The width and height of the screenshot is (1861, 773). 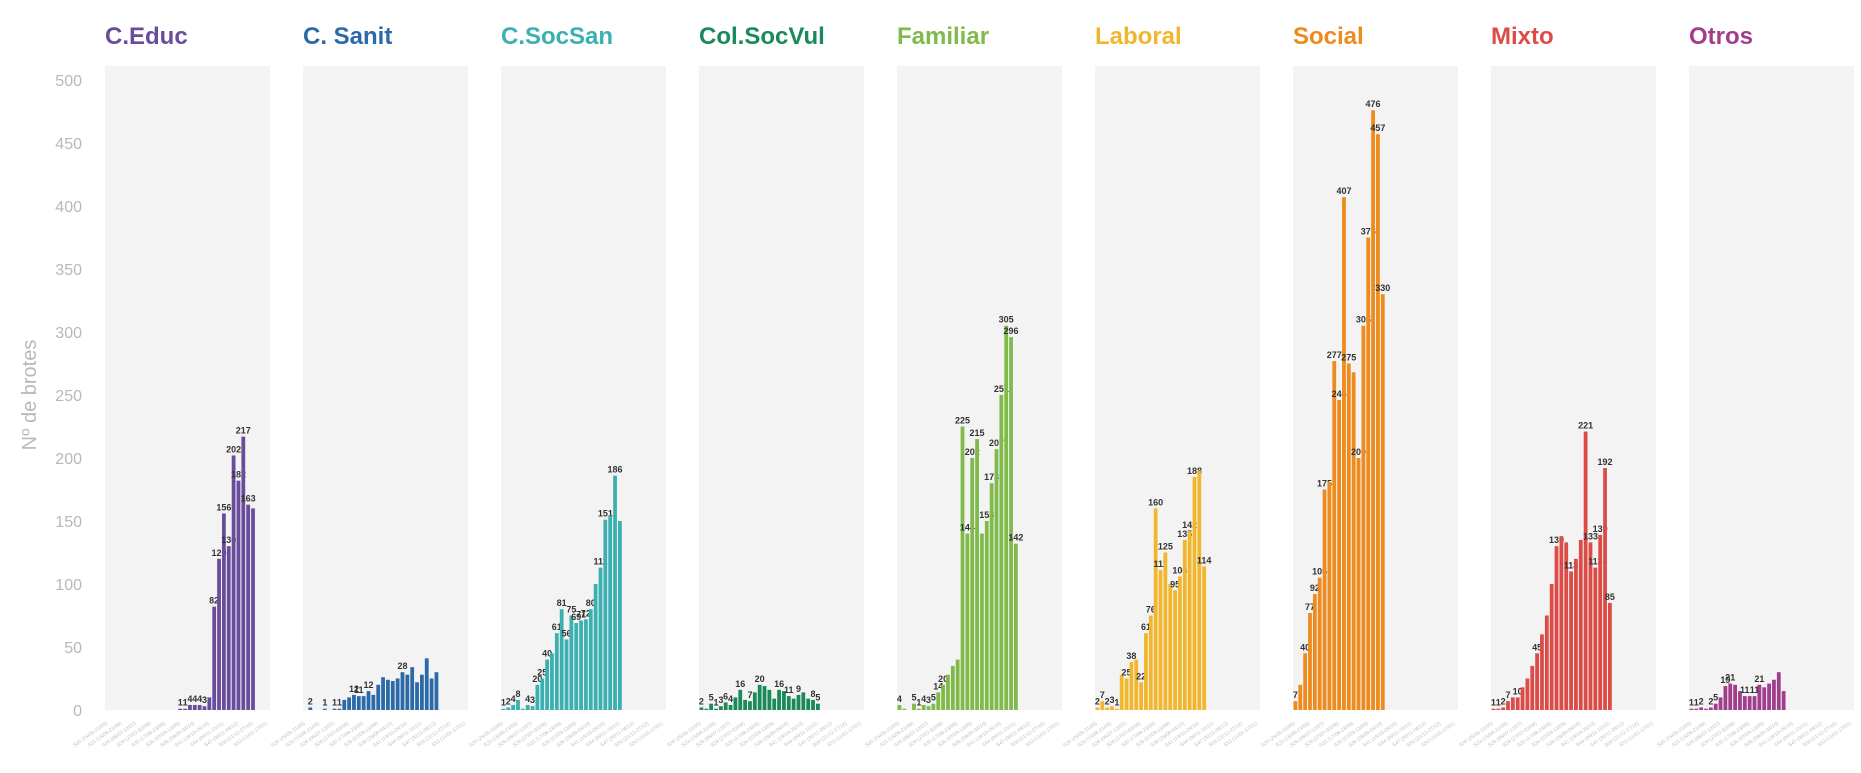 I want to click on data-label-col-socvul: 5, so click(x=817, y=698).